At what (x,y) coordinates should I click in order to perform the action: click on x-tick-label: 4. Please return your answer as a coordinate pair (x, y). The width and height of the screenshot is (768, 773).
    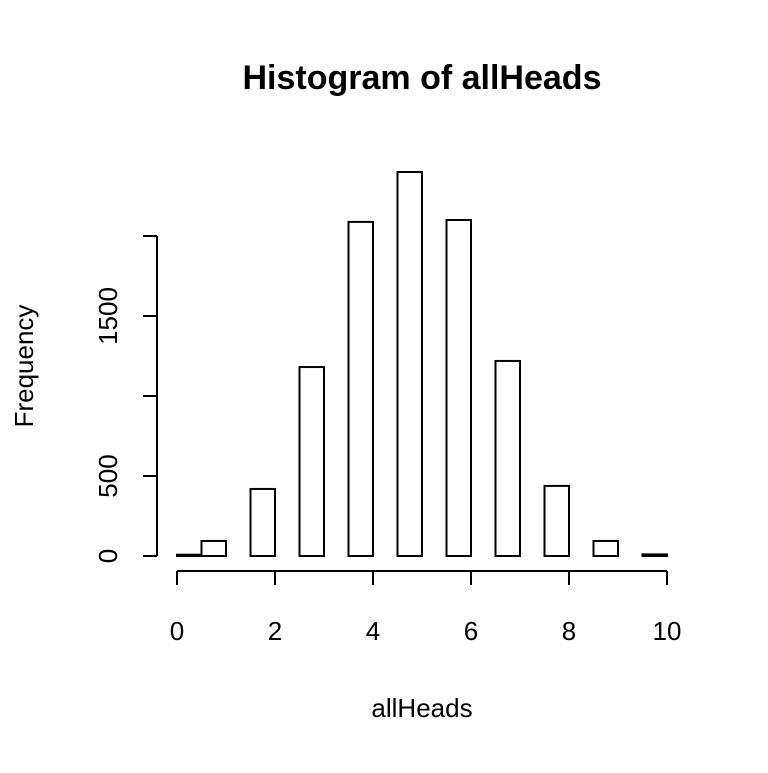
    Looking at the image, I should click on (373, 631).